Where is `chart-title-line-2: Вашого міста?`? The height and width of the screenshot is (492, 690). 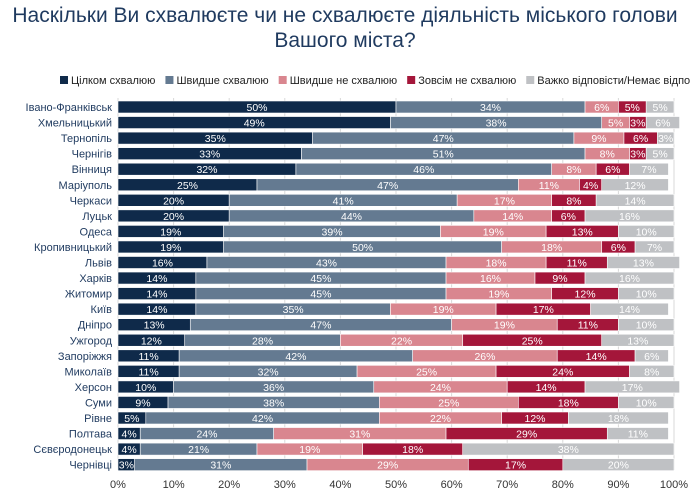 chart-title-line-2: Вашого міста? is located at coordinates (345, 40).